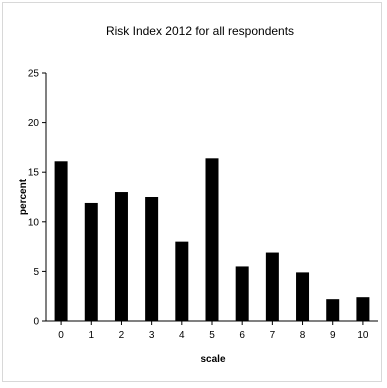 The image size is (387, 388). I want to click on y-tick-label: 20, so click(34, 123).